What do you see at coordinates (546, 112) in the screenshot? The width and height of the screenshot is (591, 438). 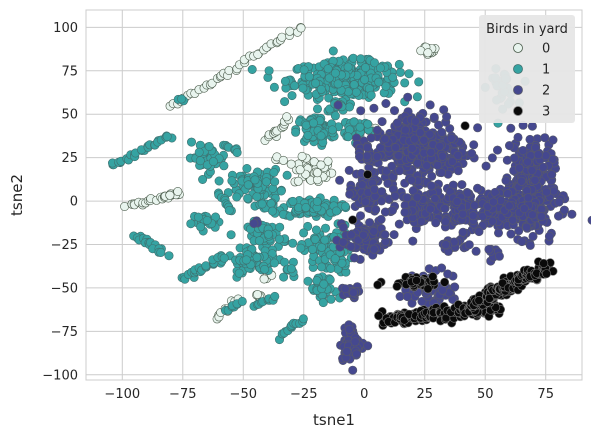 I see `legend-entry-label: 3` at bounding box center [546, 112].